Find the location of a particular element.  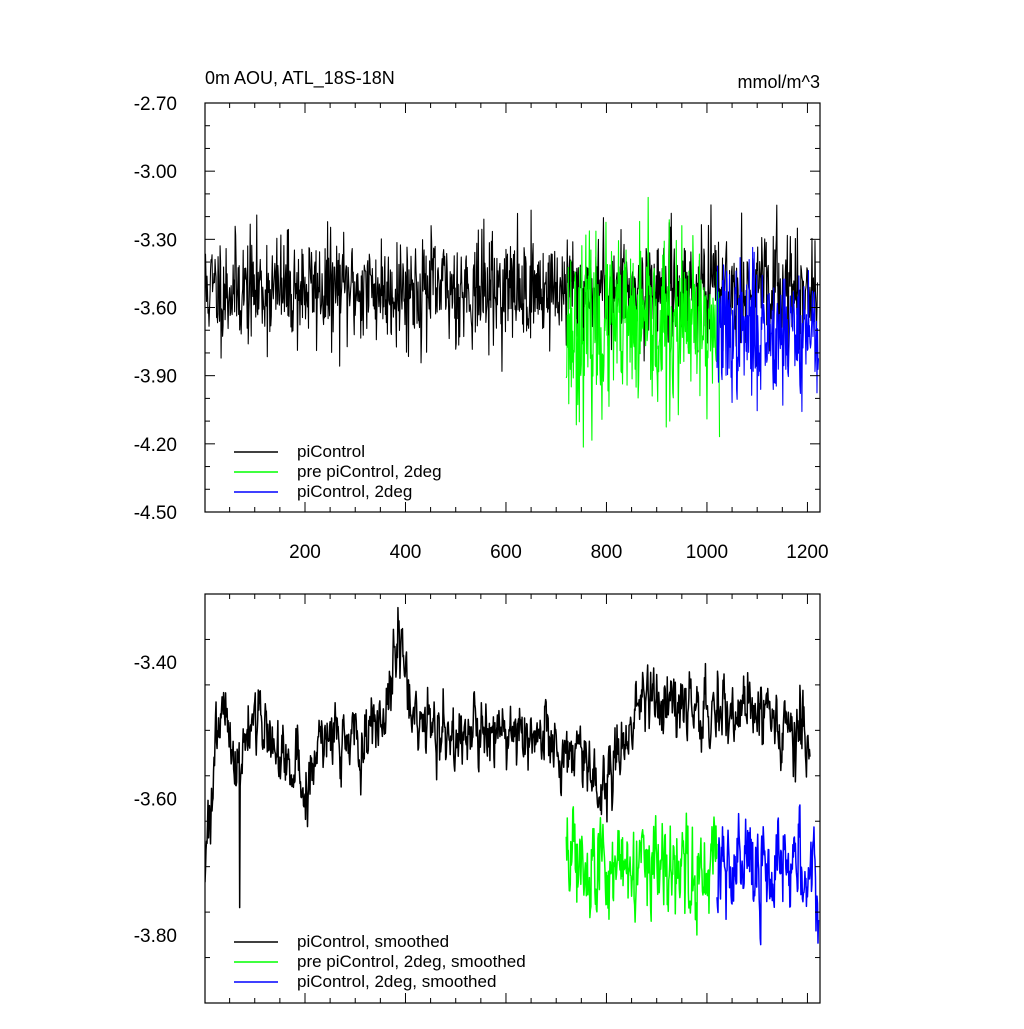

top-series-group is located at coordinates (512, 322).